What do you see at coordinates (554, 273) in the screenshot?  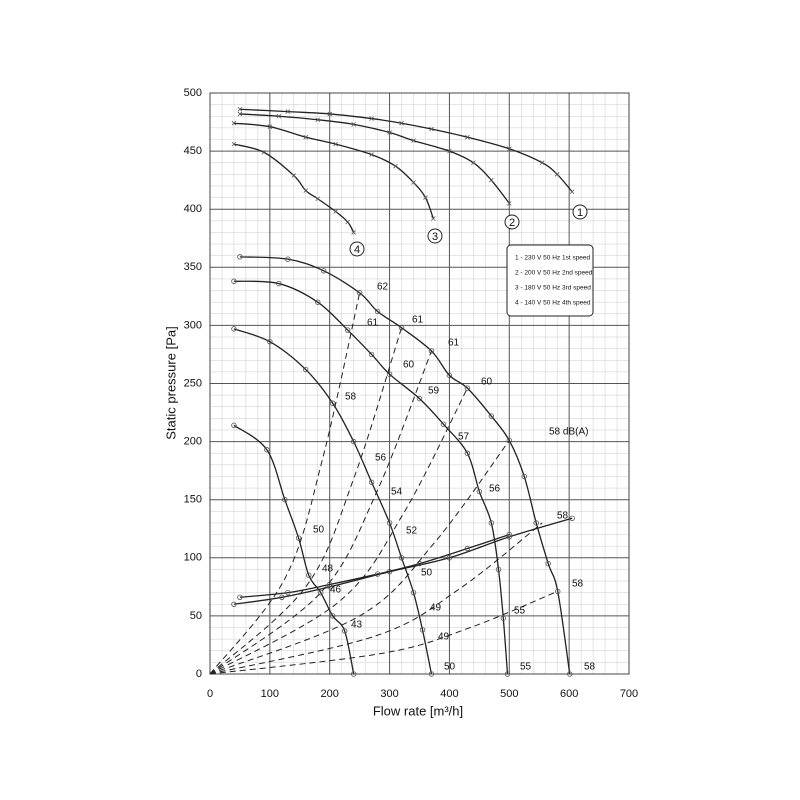 I see `legend-entry: 2 - 200 V 50 Hz 2nd speed` at bounding box center [554, 273].